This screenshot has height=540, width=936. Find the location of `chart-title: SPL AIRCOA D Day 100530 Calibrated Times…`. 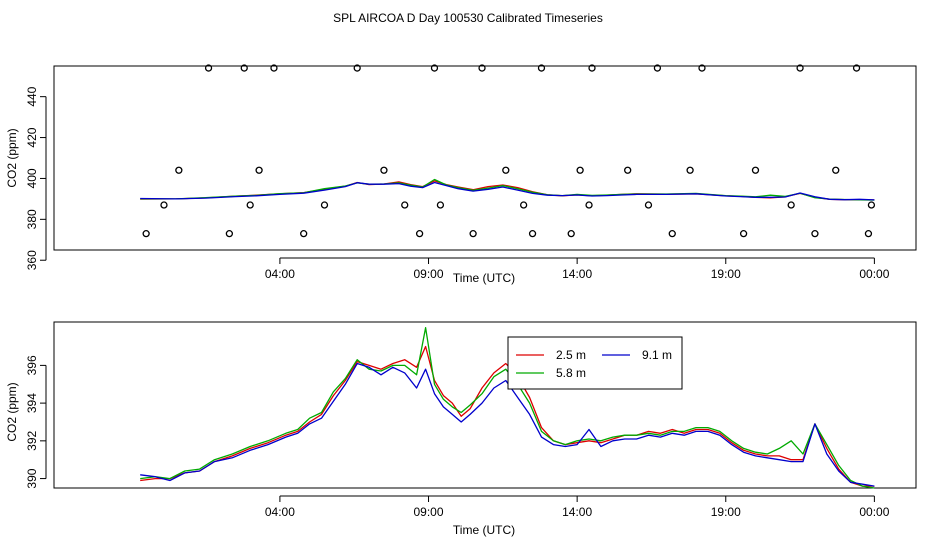

chart-title: SPL AIRCOA D Day 100530 Calibrated Times… is located at coordinates (468, 18).